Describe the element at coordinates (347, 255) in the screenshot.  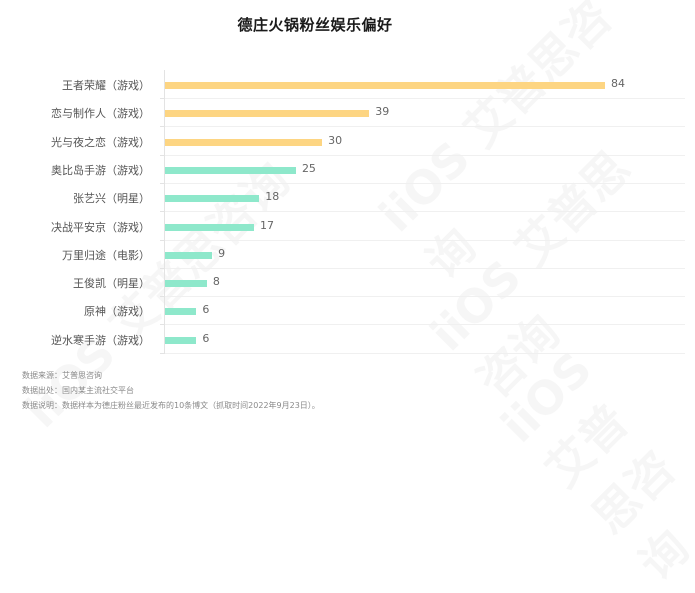
I see `chart-row: 万里归途（电影） 9` at that location.